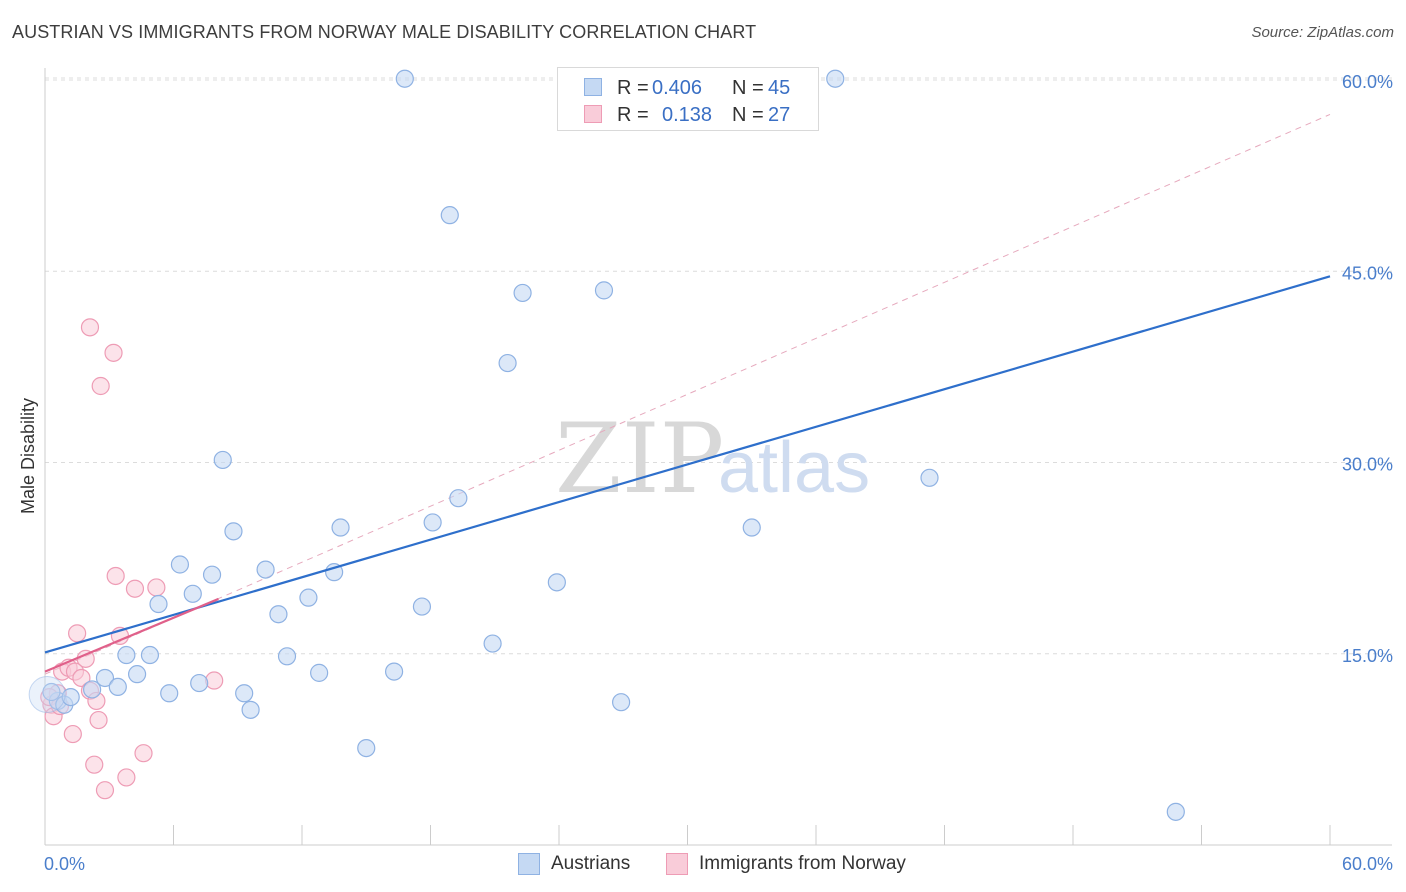 This screenshot has height=892, width=1406. I want to click on n-value: 27, so click(779, 115).